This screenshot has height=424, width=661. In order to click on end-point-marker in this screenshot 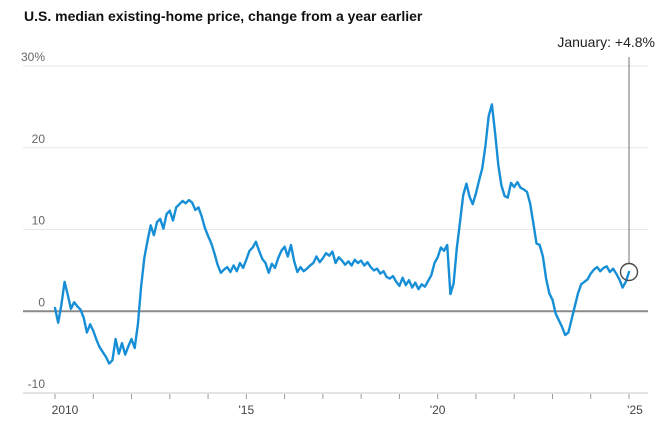, I will do `click(629, 272)`.